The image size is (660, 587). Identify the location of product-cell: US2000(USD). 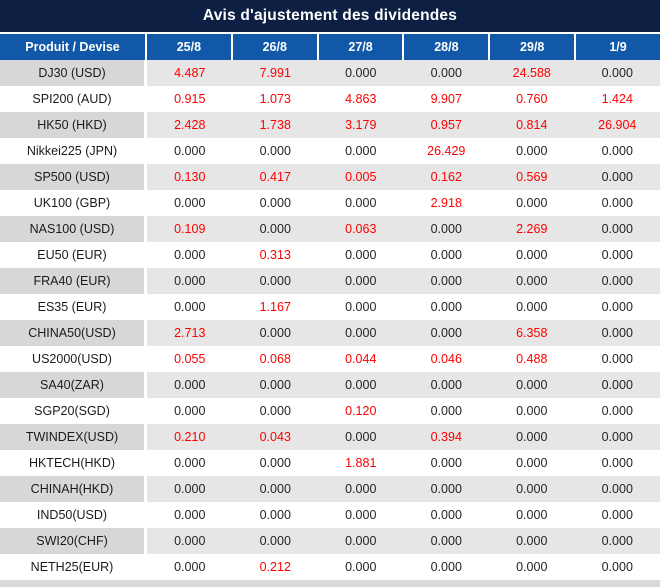
(73, 359).